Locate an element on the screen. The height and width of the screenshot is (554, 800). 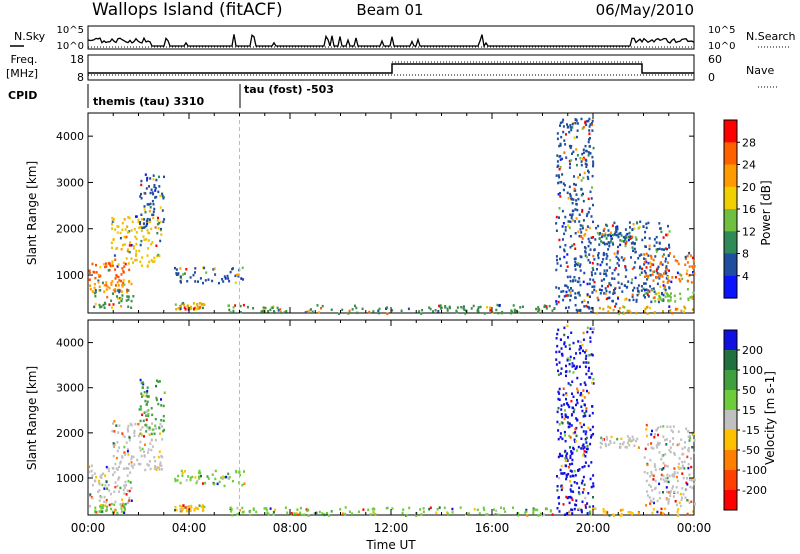
velocity-x-tick-label: 00:00 is located at coordinates (694, 528).